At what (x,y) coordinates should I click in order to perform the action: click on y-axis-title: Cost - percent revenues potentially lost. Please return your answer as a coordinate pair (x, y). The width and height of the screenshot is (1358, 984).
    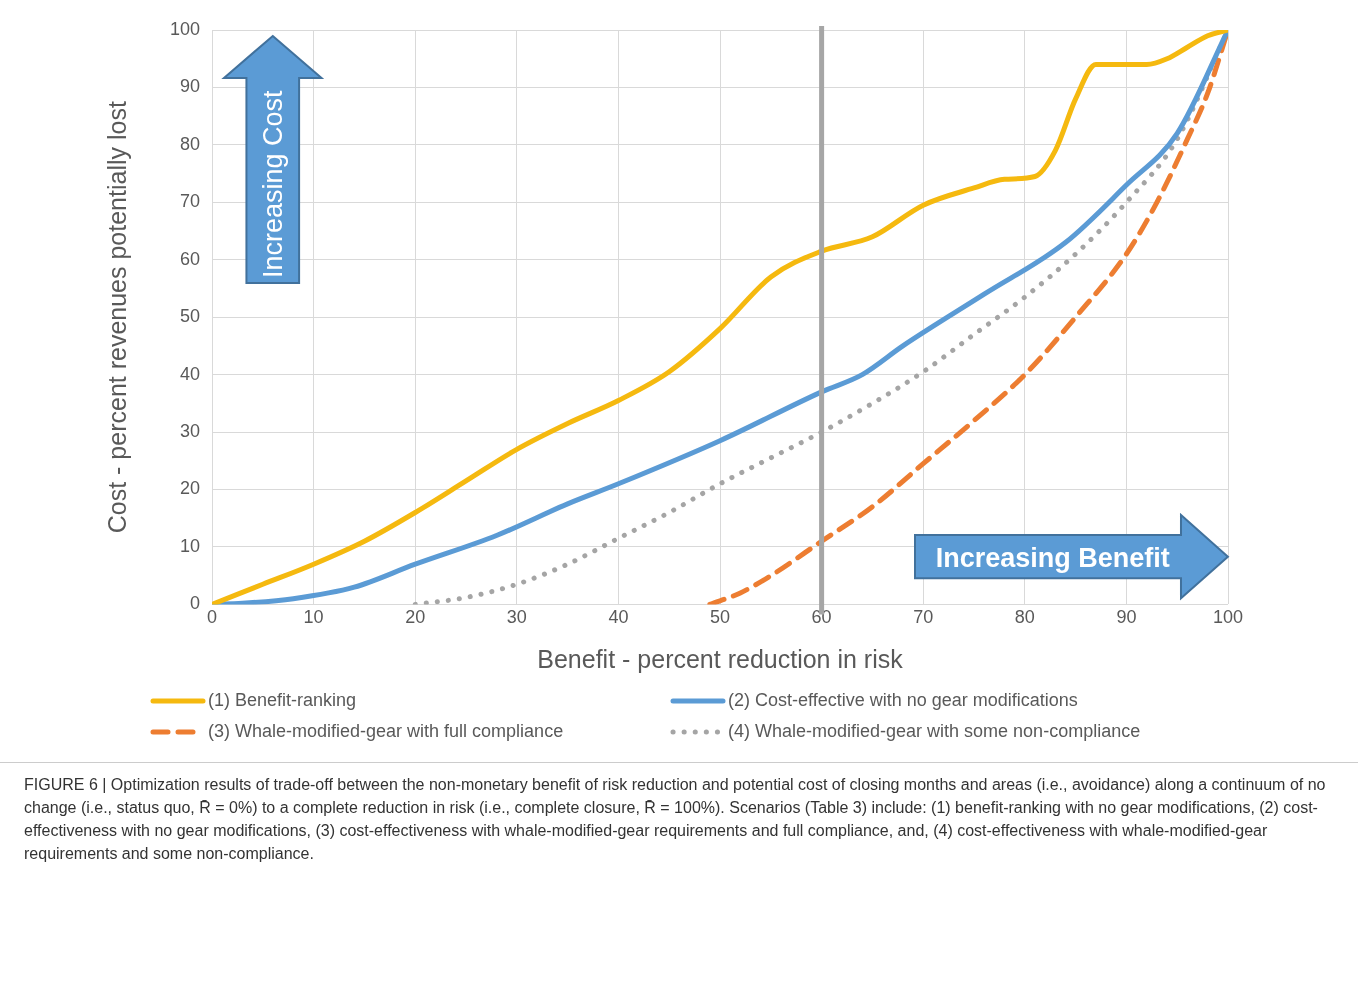
    Looking at the image, I should click on (116, 317).